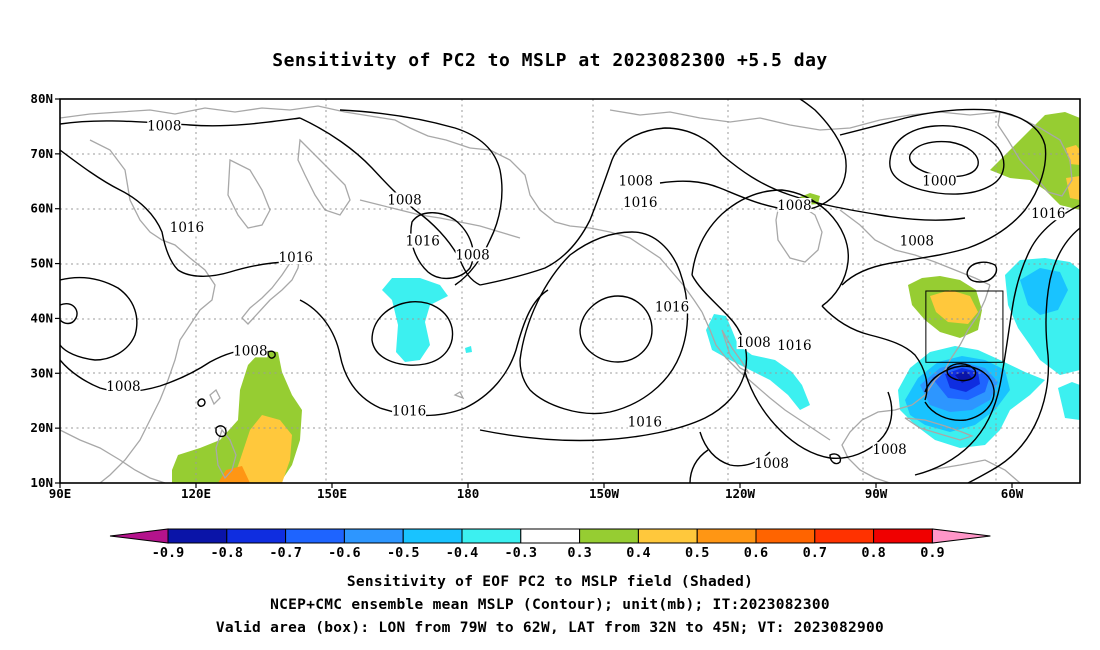 This screenshot has width=1100, height=650. I want to click on lat-tick-label: 80N, so click(41, 98).